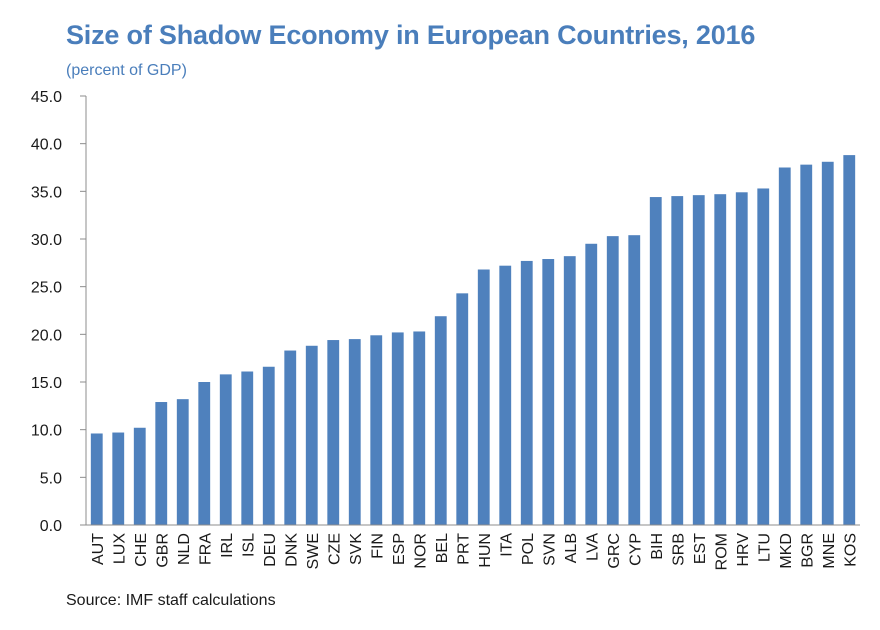  I want to click on bar-grc, so click(612, 380).